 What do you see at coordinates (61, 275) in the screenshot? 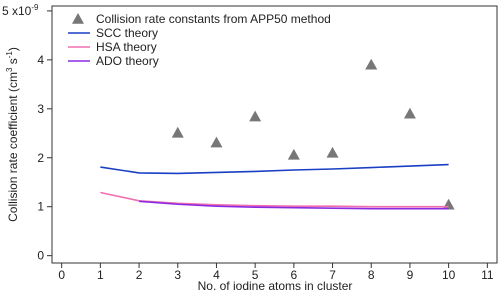
I see `x-tick-label: 0` at bounding box center [61, 275].